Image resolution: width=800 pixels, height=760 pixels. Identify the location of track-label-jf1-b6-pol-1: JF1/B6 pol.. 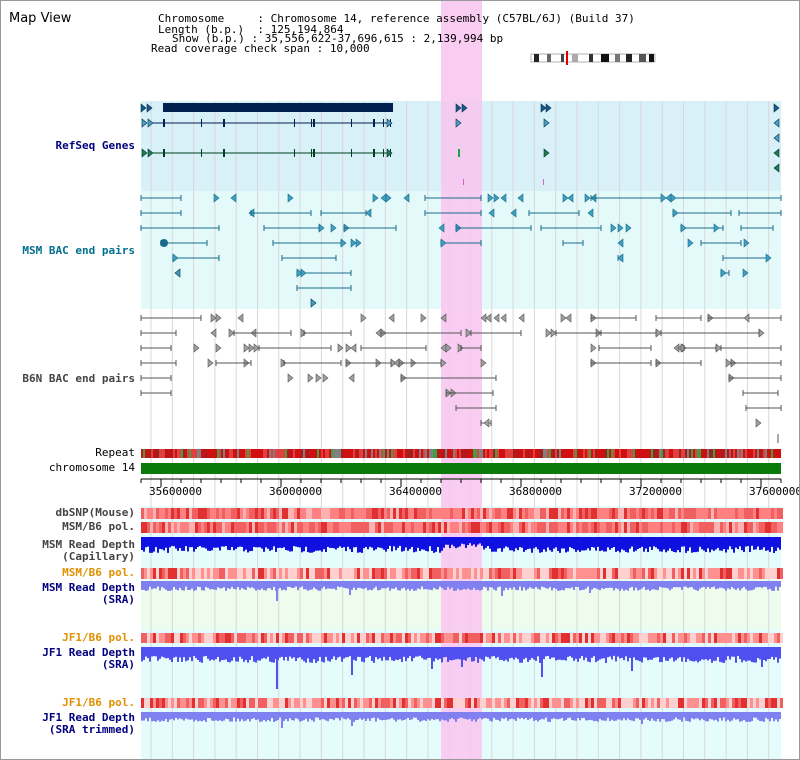
(98, 637).